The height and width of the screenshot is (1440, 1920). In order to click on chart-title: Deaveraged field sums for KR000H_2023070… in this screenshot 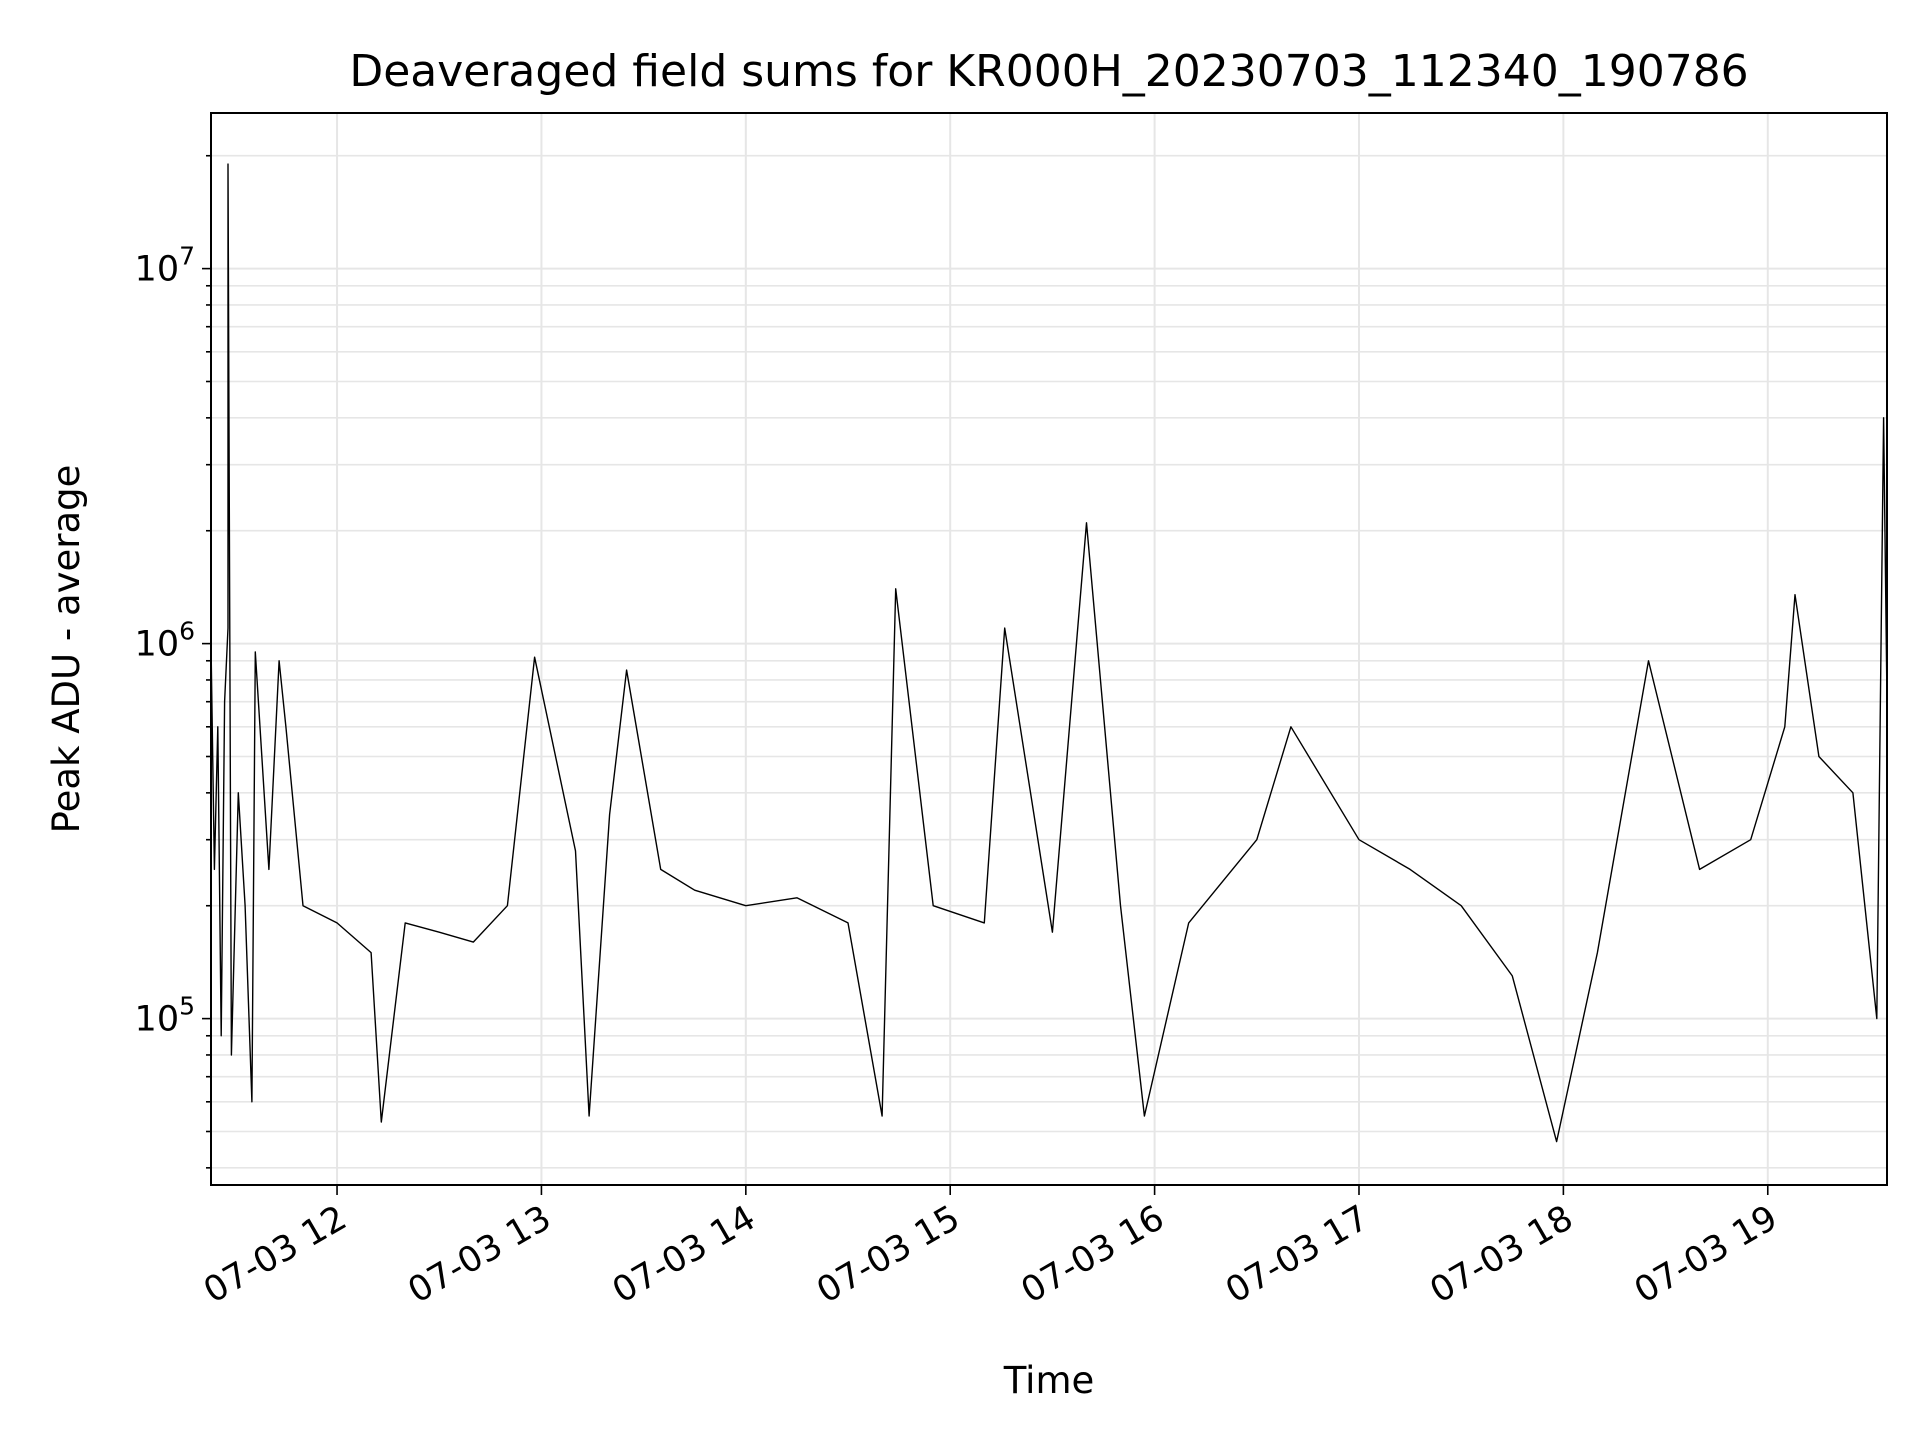, I will do `click(1048, 71)`.